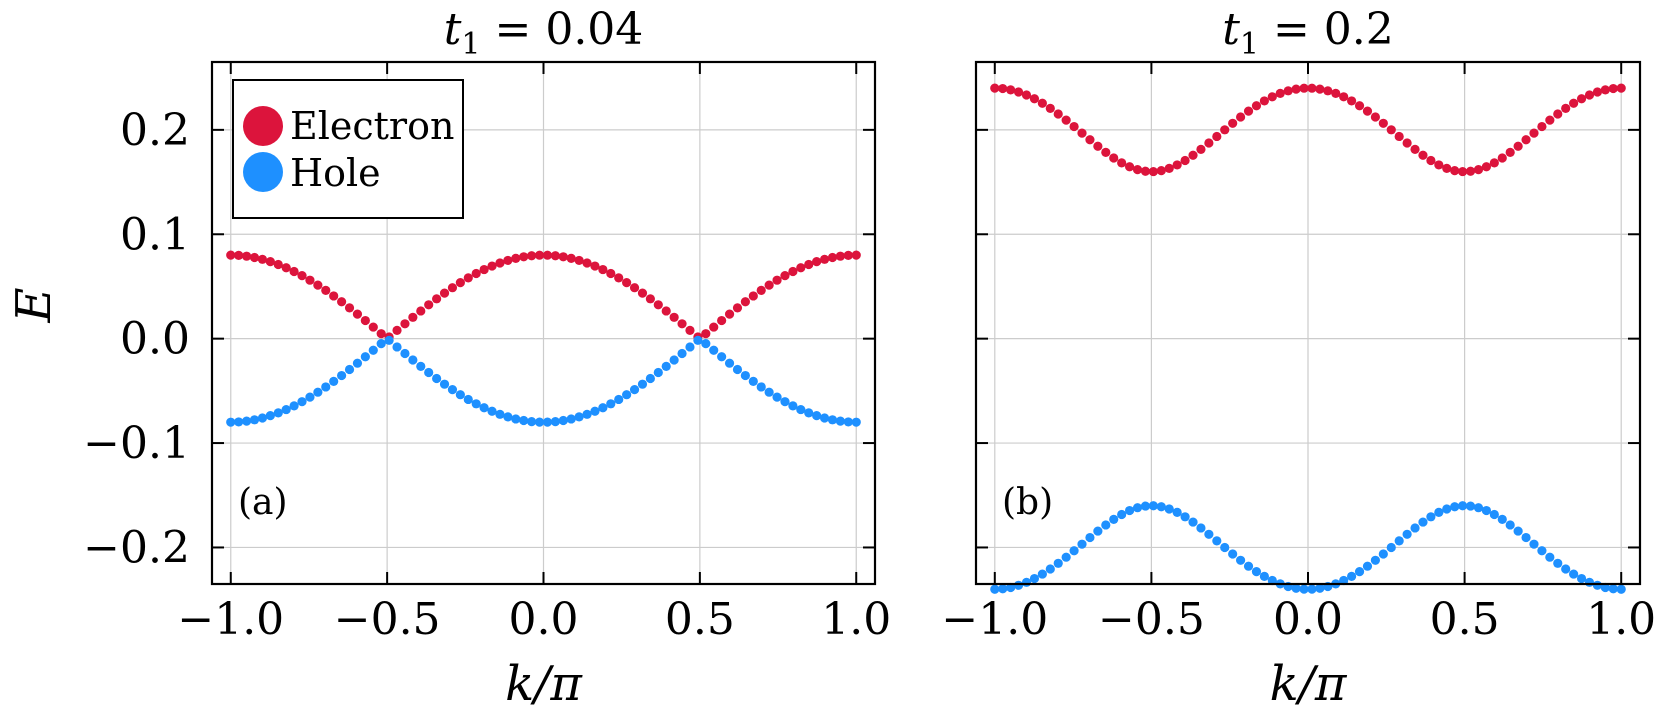 This screenshot has width=1661, height=717. I want to click on series-hole, so click(1308, 547).